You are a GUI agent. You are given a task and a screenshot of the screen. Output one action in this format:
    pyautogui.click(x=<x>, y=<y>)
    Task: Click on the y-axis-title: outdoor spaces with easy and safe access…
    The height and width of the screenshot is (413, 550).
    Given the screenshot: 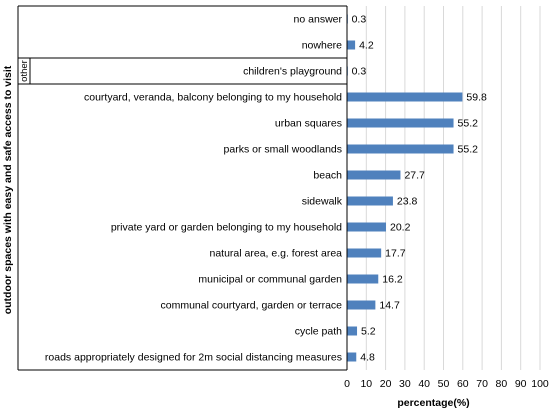 What is the action you would take?
    pyautogui.click(x=8, y=189)
    